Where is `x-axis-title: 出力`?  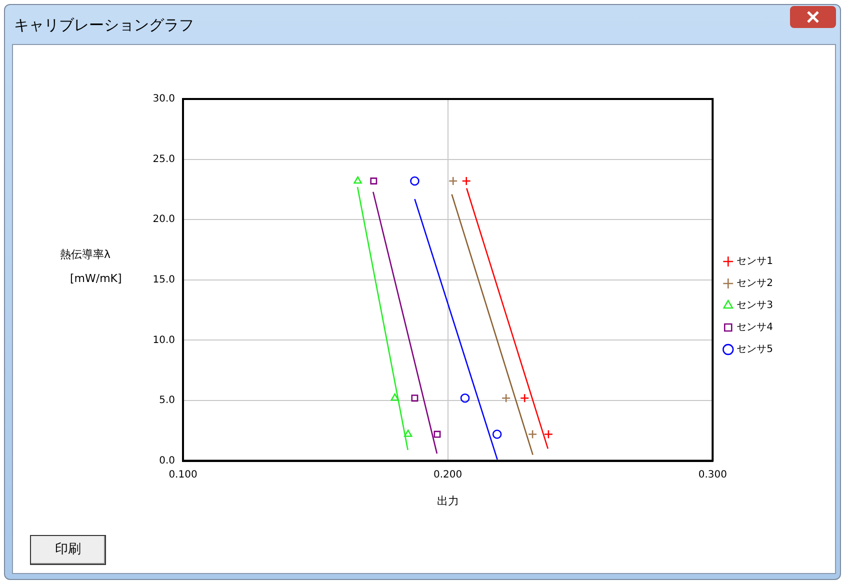
x-axis-title: 出力 is located at coordinates (447, 501).